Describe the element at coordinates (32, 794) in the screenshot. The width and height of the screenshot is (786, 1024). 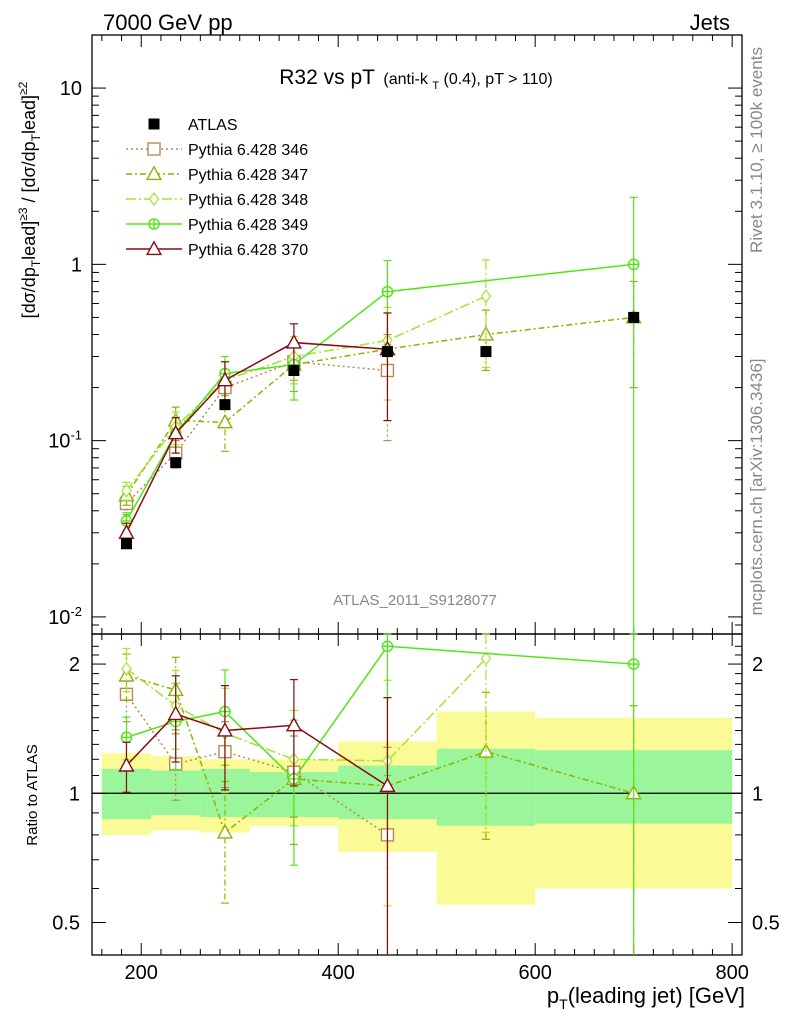
I see `ratio-y-axis-label: Ratio to ATLAS` at that location.